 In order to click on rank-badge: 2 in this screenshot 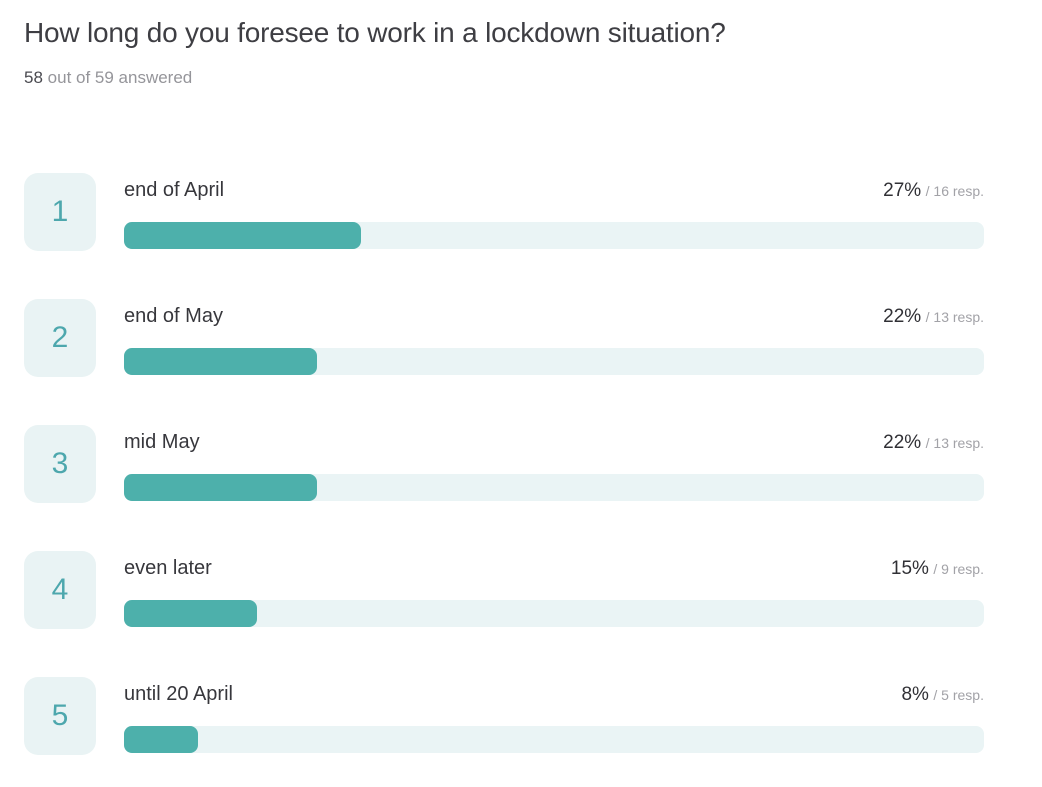, I will do `click(60, 337)`.